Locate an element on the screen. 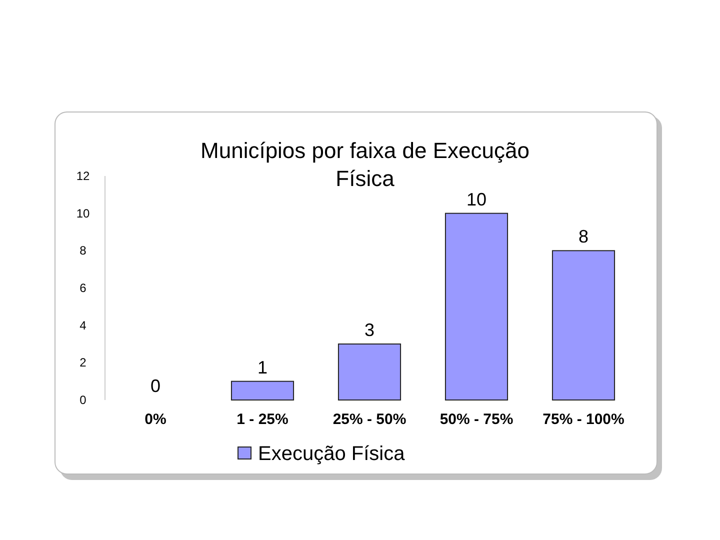  data-label: 1 is located at coordinates (262, 367).